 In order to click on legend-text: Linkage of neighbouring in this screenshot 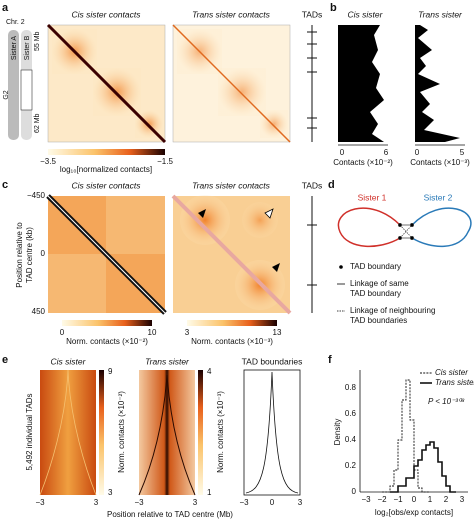, I will do `click(392, 310)`.